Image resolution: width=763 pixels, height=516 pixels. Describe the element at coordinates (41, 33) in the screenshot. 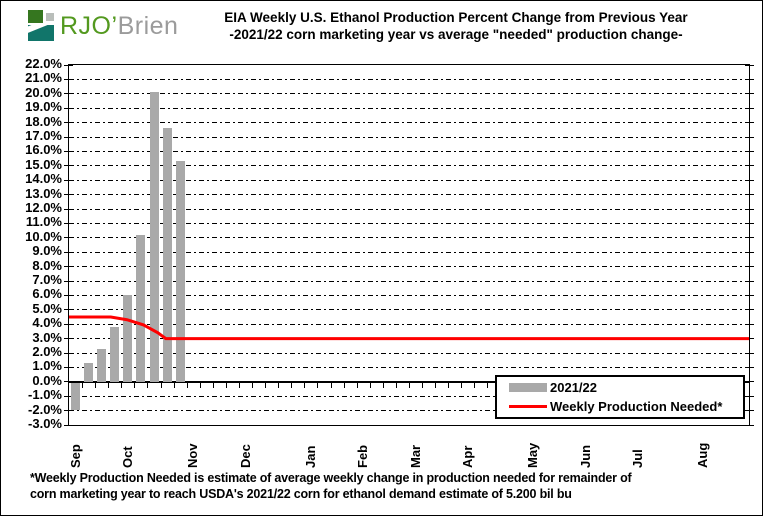

I see `logo-teal-flag` at that location.